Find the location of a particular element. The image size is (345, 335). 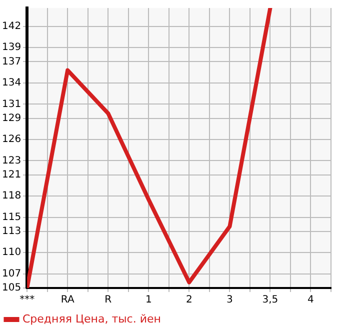

x-tick-label: R is located at coordinates (108, 300).